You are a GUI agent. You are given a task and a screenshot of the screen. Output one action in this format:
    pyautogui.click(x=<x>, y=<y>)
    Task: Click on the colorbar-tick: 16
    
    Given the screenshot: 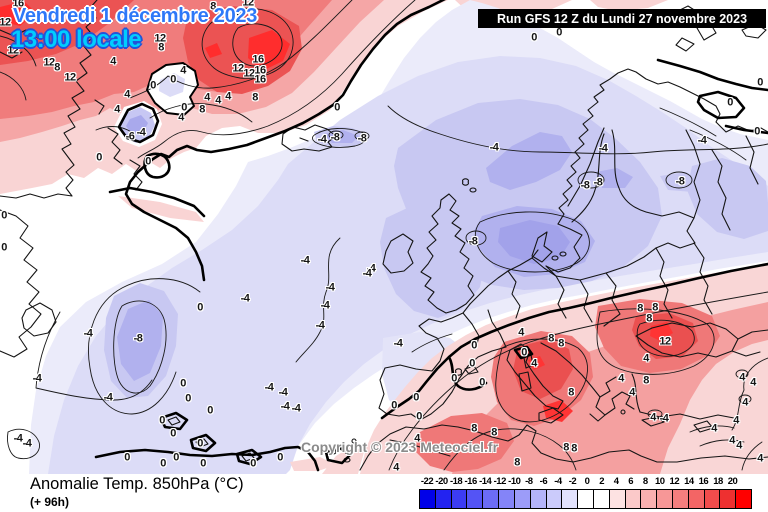 What is the action you would take?
    pyautogui.click(x=703, y=481)
    